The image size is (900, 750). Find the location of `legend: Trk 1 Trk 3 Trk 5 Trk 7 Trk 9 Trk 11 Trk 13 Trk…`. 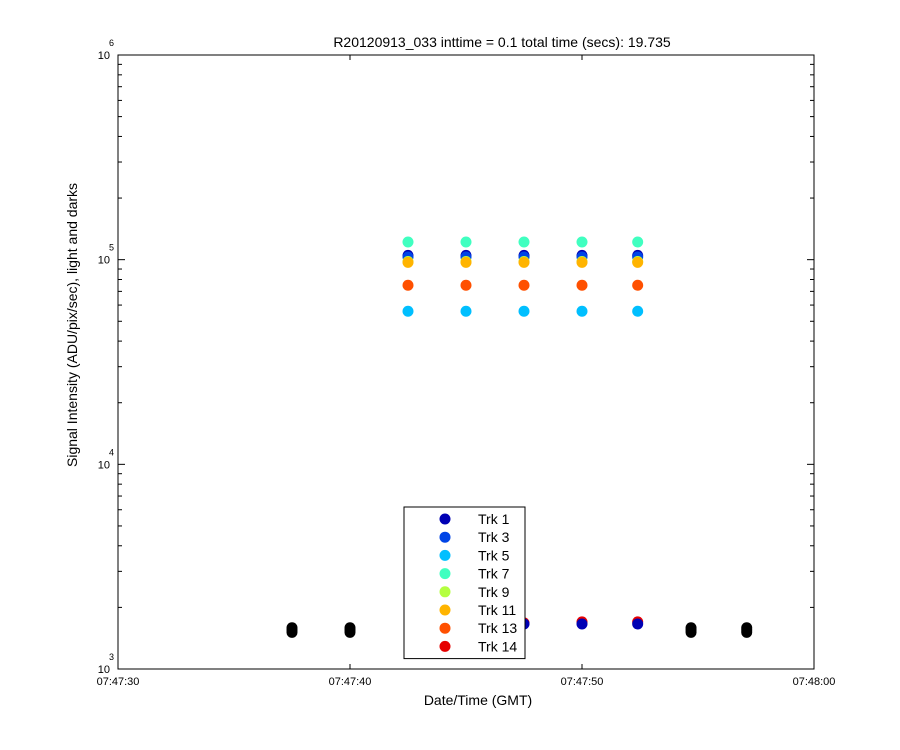

legend: Trk 1 Trk 3 Trk 5 Trk 7 Trk 9 Trk 11 Trk 13 Trk… is located at coordinates (464, 583).